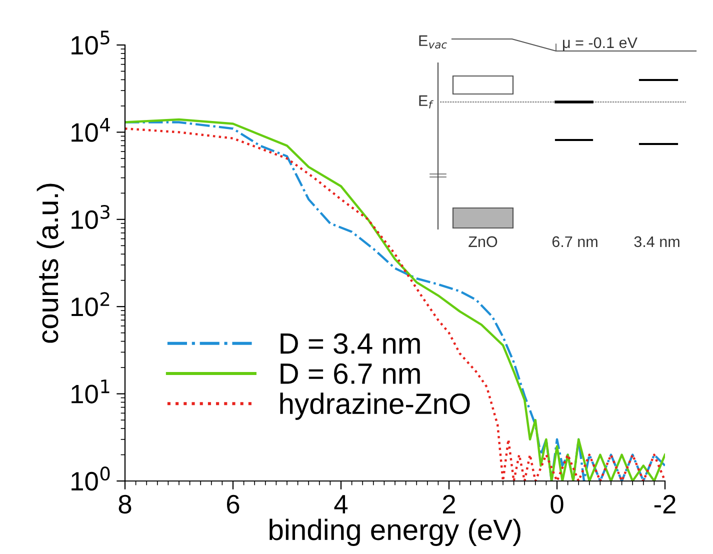 This screenshot has width=713, height=554. Describe the element at coordinates (125, 504) in the screenshot. I see `x-tick-label: 8` at that location.